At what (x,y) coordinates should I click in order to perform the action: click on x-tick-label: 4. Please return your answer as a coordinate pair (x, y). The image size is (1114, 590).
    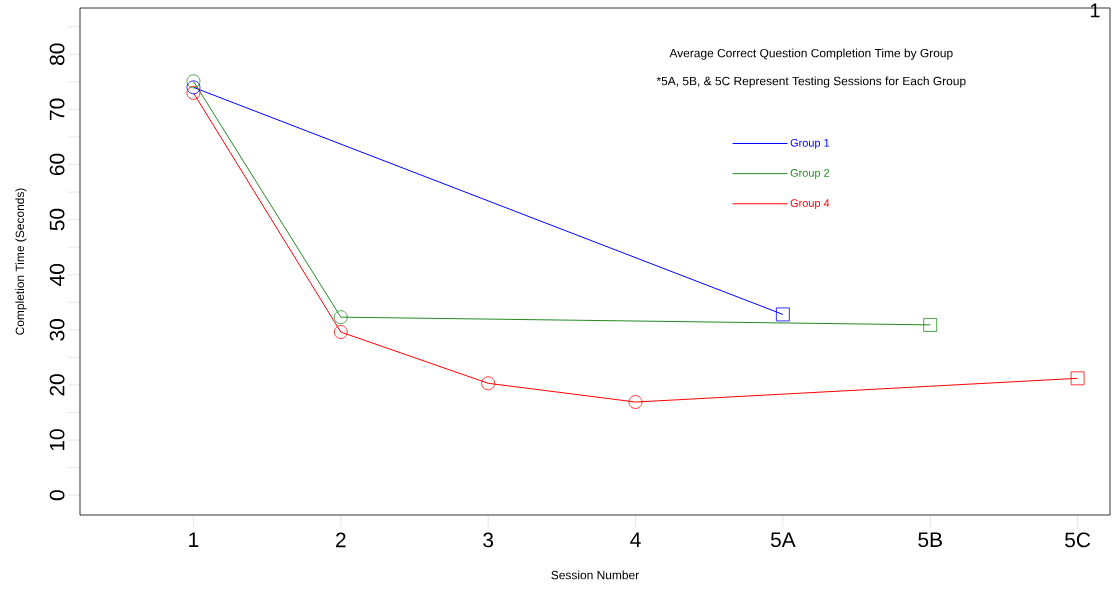
    Looking at the image, I should click on (635, 539).